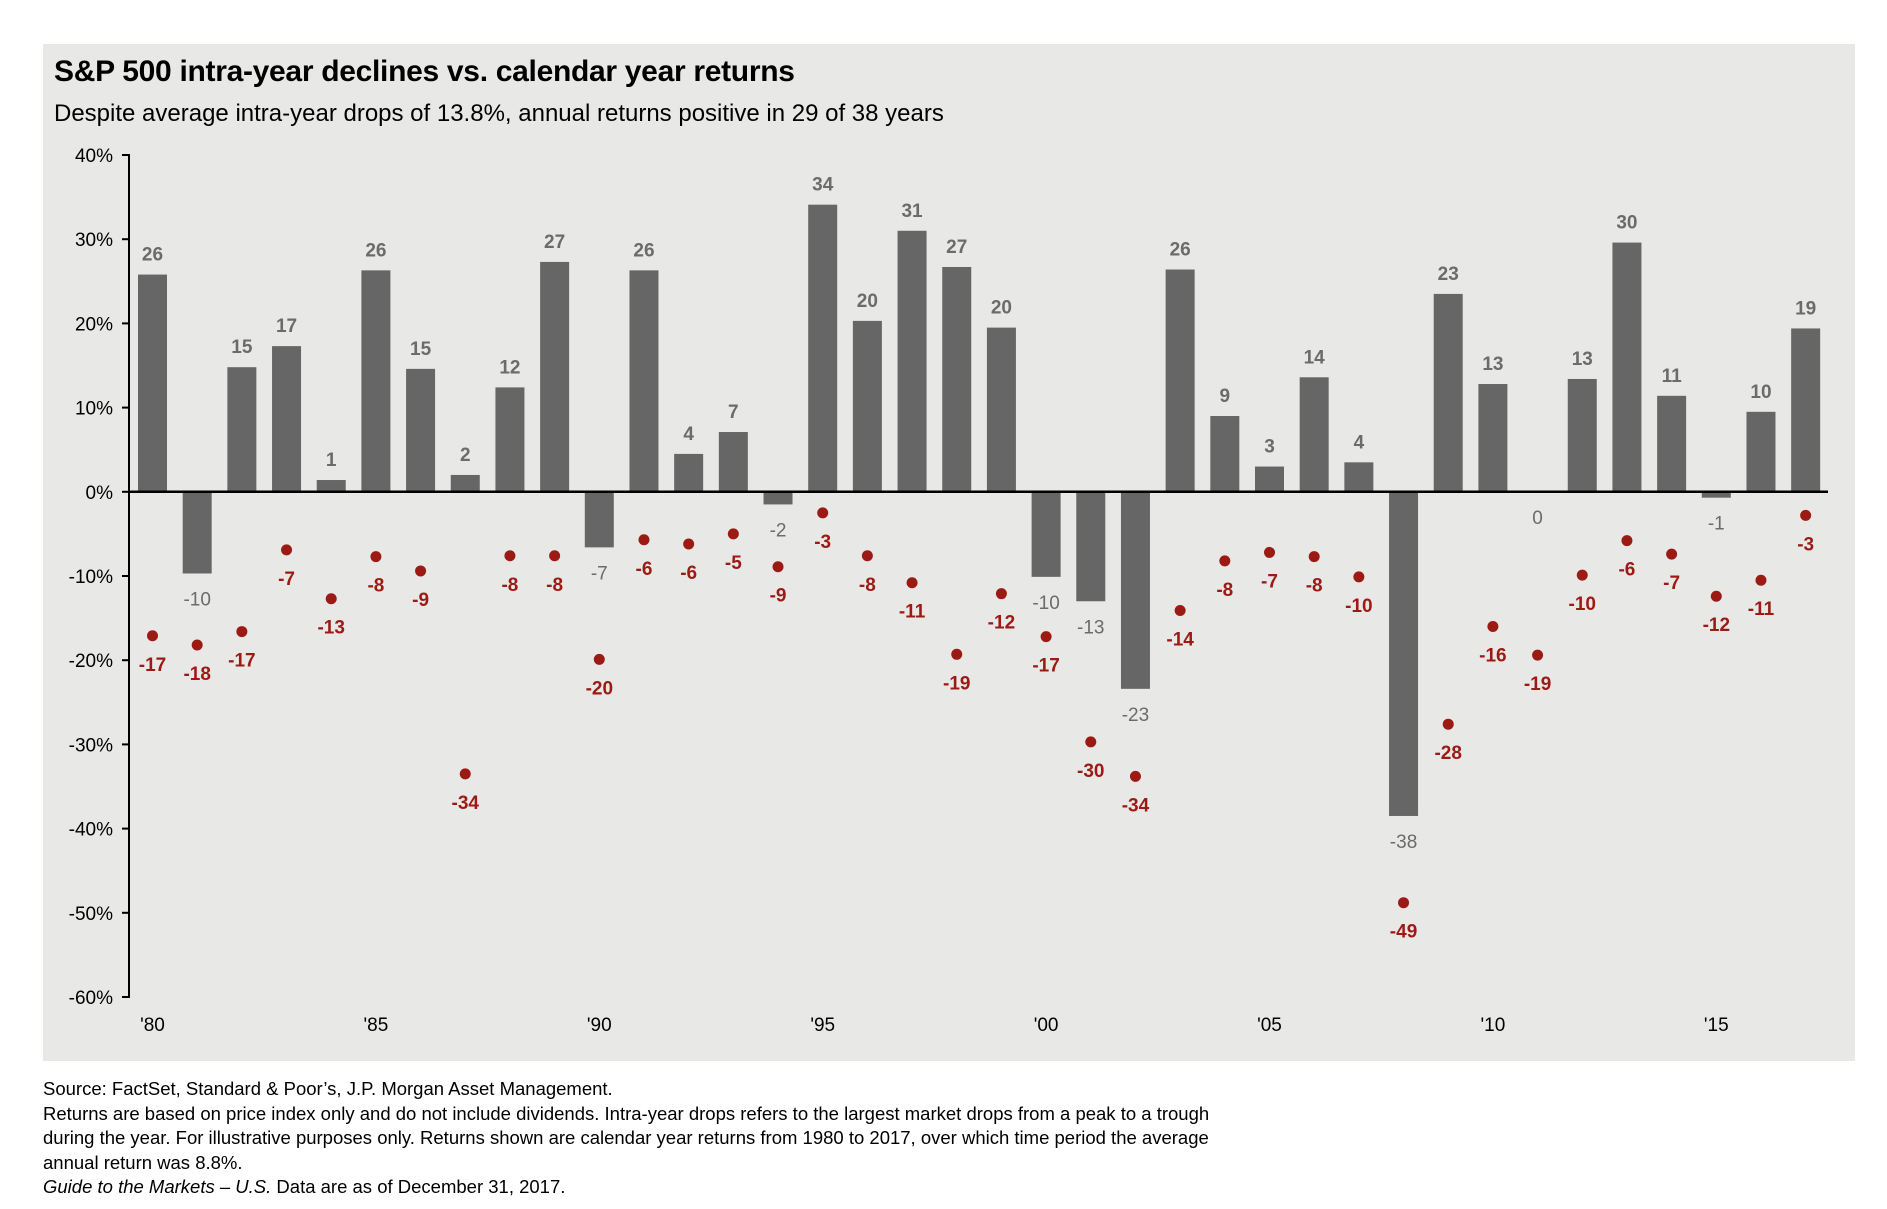 The height and width of the screenshot is (1209, 1887). What do you see at coordinates (91, 661) in the screenshot?
I see `y-tick-label: -20%` at bounding box center [91, 661].